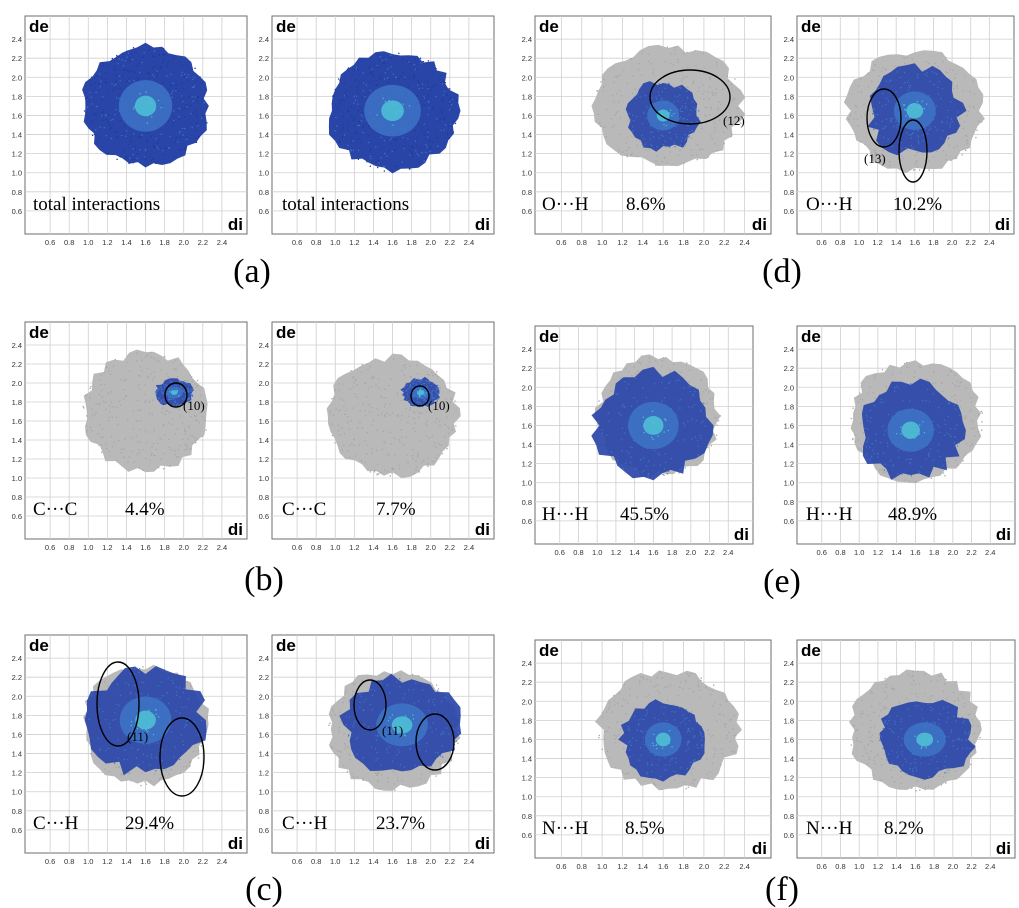  What do you see at coordinates (527, 135) in the screenshot?
I see `y-tick-label: 1.4` at bounding box center [527, 135].